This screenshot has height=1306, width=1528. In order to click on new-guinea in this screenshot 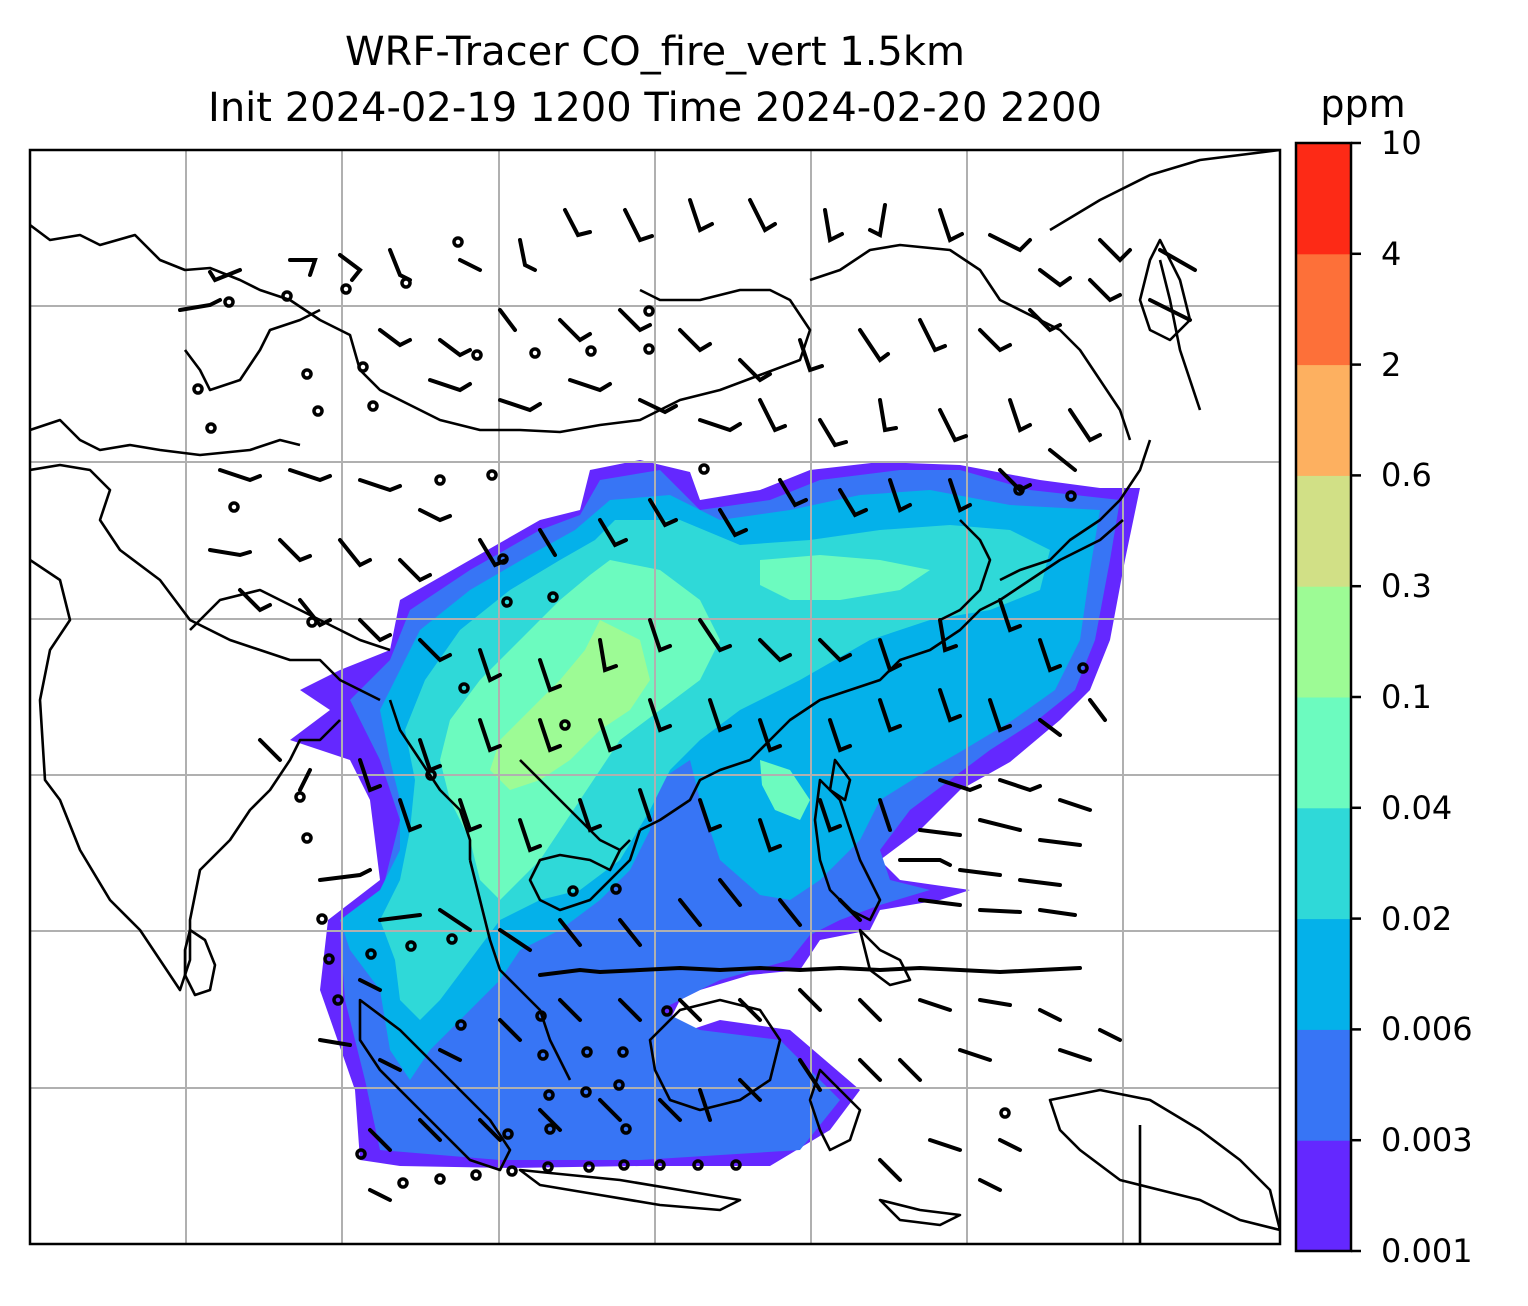, I will do `click(1164, 1160)`.